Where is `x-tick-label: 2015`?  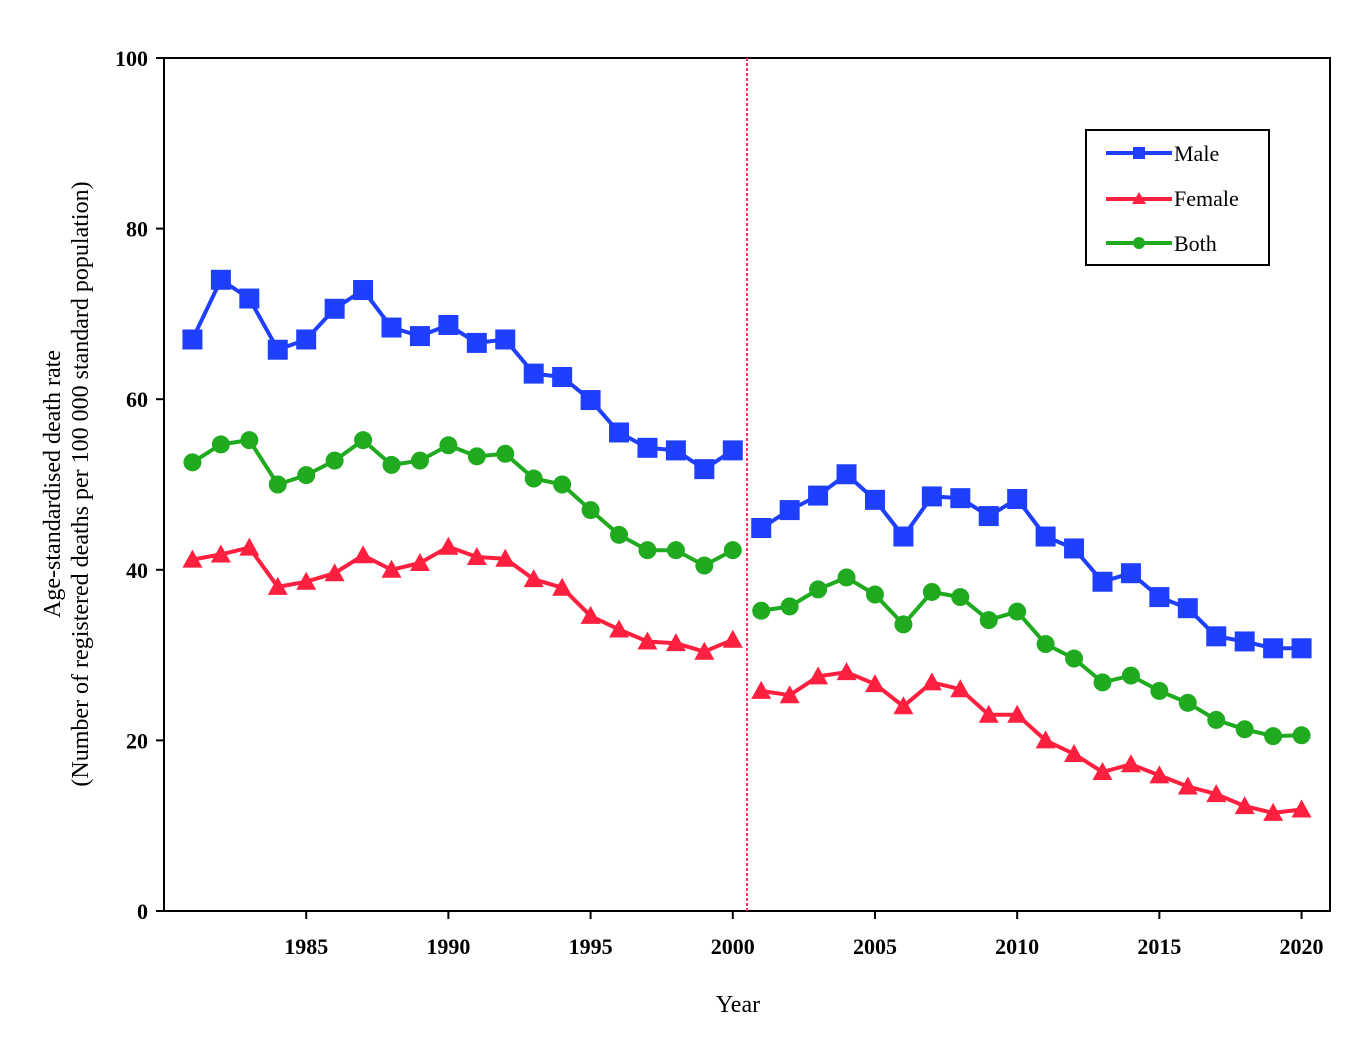 x-tick-label: 2015 is located at coordinates (1159, 946).